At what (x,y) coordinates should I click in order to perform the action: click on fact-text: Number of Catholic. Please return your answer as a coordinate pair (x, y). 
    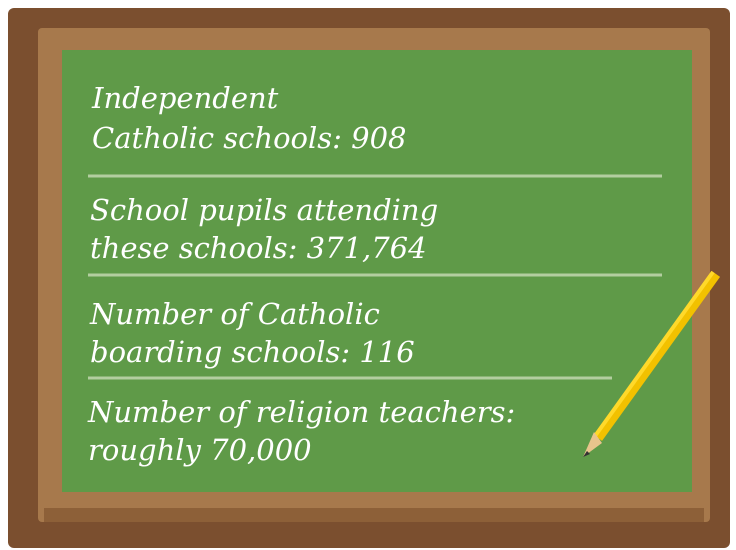
    Looking at the image, I should click on (234, 314).